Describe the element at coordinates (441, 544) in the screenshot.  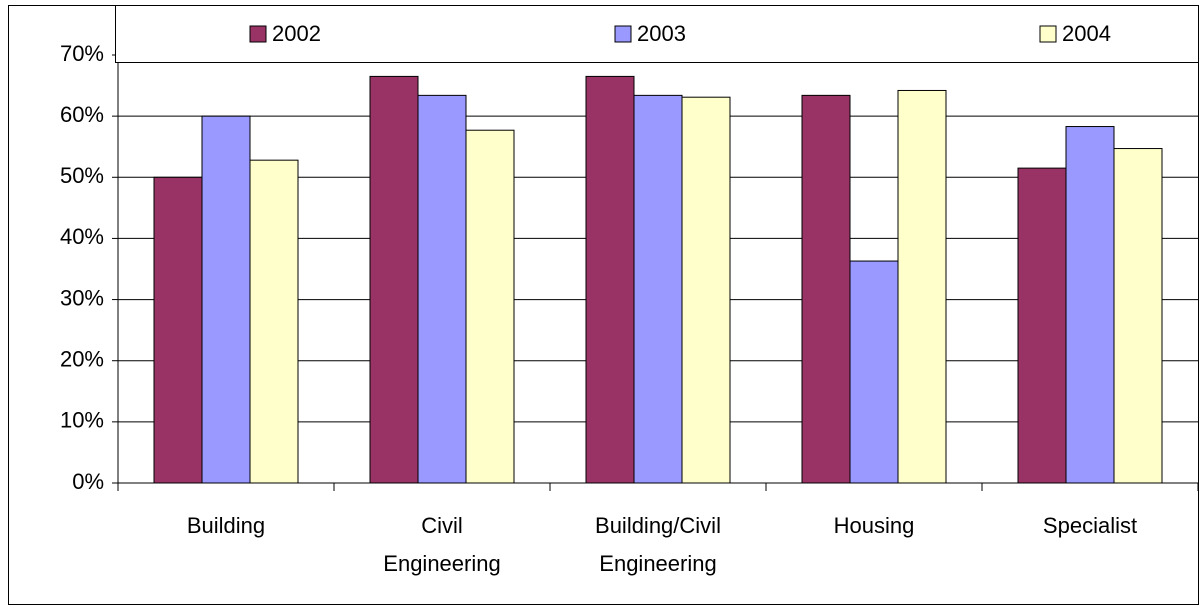
I see `x-tick-label: Civil Engineering` at that location.